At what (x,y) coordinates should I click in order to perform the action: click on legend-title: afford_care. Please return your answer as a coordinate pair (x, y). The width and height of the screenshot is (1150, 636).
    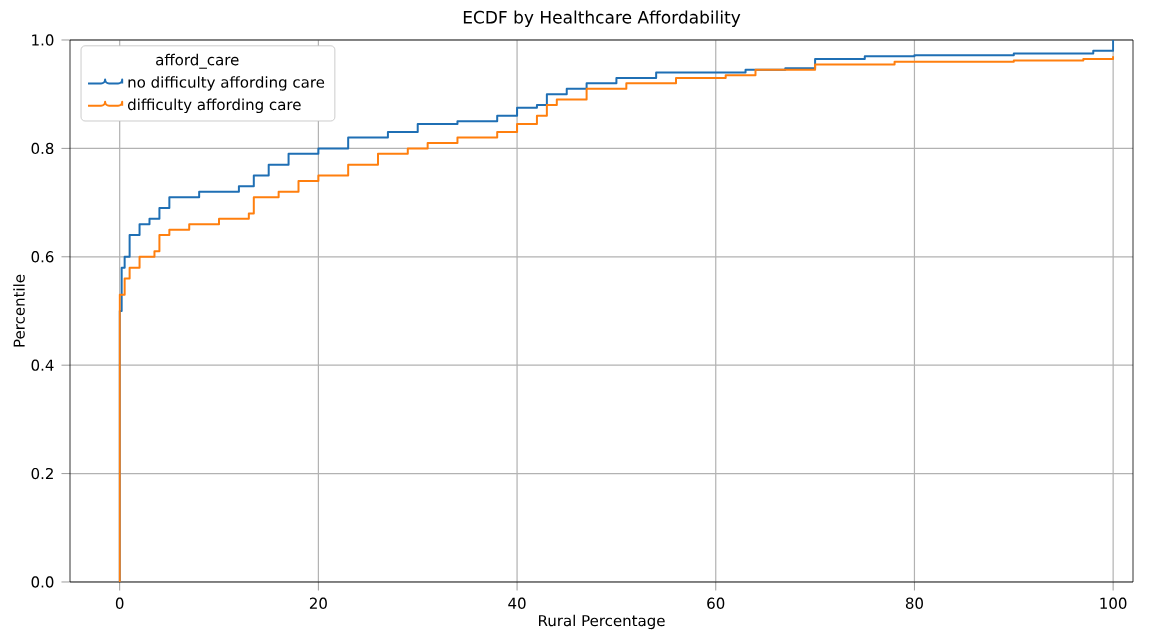
    Looking at the image, I should click on (197, 61).